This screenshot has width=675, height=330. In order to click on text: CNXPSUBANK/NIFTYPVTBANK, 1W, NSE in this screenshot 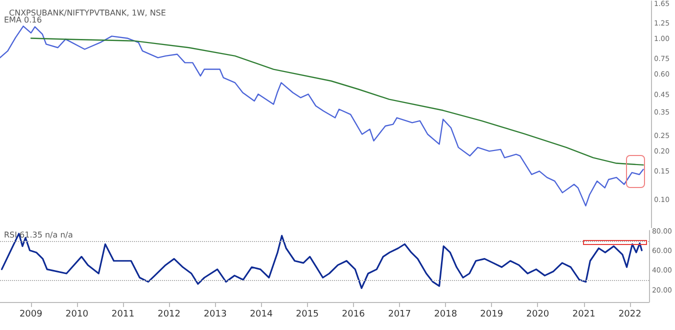, I will do `click(87, 13)`.